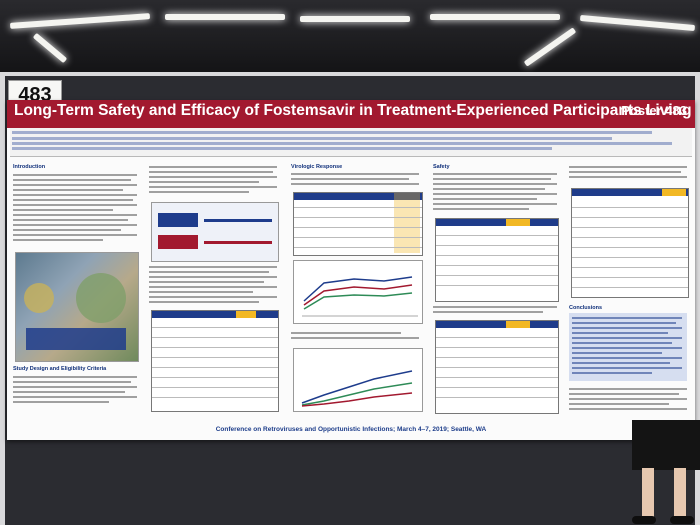 Image resolution: width=700 pixels, height=525 pixels. Describe the element at coordinates (351, 142) in the screenshot. I see `authors-block` at that location.